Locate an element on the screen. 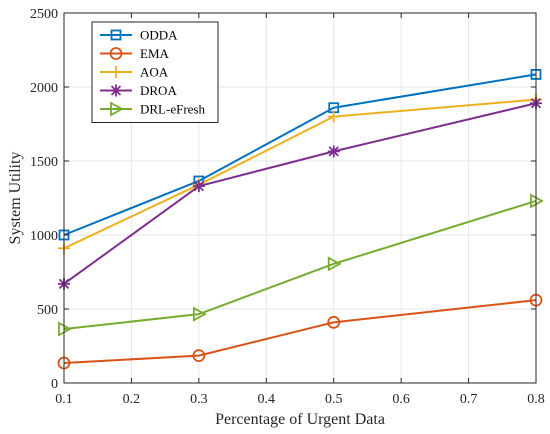 This screenshot has width=550, height=434. x-tick-label: 0.1 is located at coordinates (64, 399).